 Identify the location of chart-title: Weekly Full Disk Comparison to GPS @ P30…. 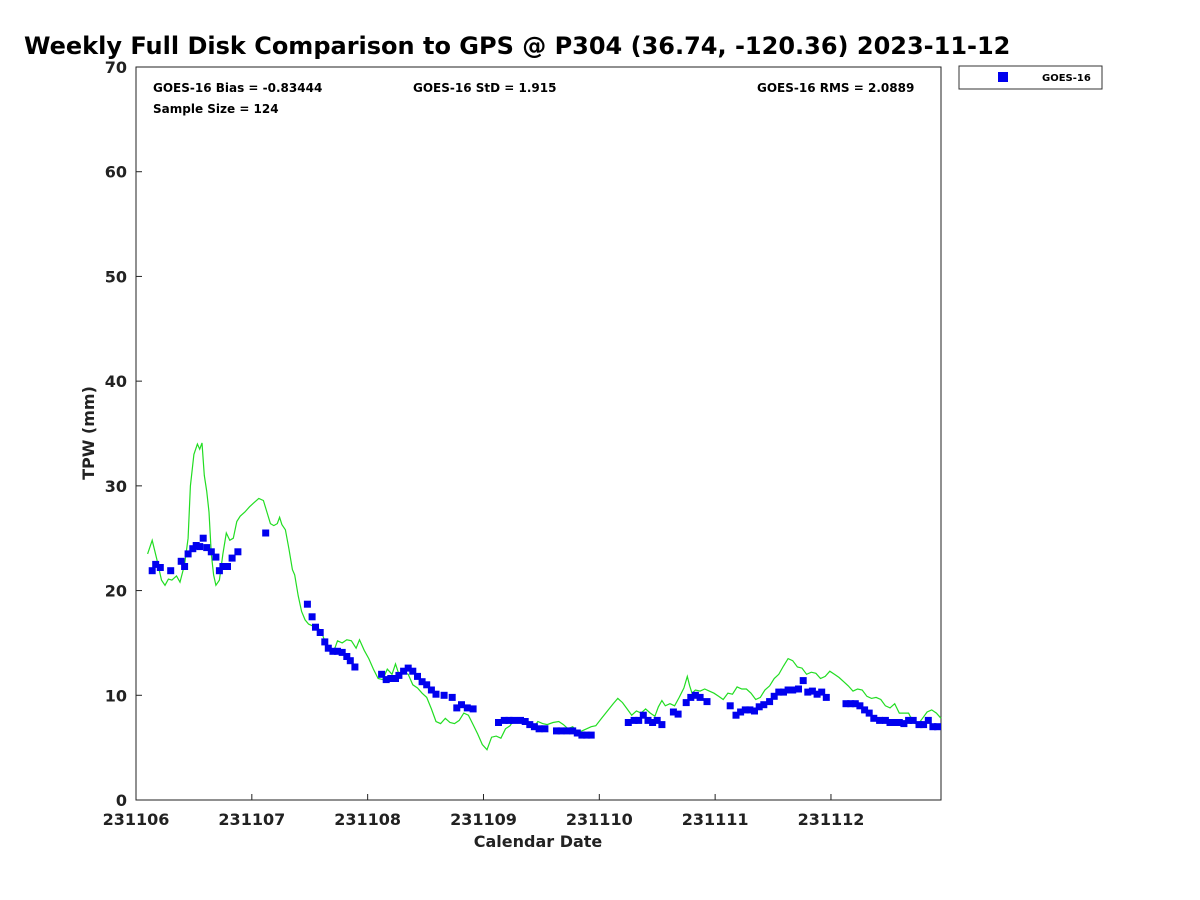
(517, 46).